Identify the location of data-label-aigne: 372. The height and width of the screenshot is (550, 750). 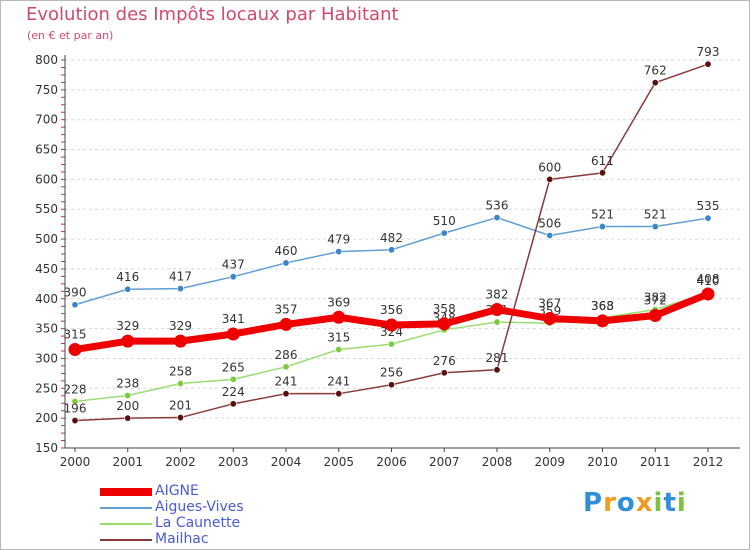
(655, 300).